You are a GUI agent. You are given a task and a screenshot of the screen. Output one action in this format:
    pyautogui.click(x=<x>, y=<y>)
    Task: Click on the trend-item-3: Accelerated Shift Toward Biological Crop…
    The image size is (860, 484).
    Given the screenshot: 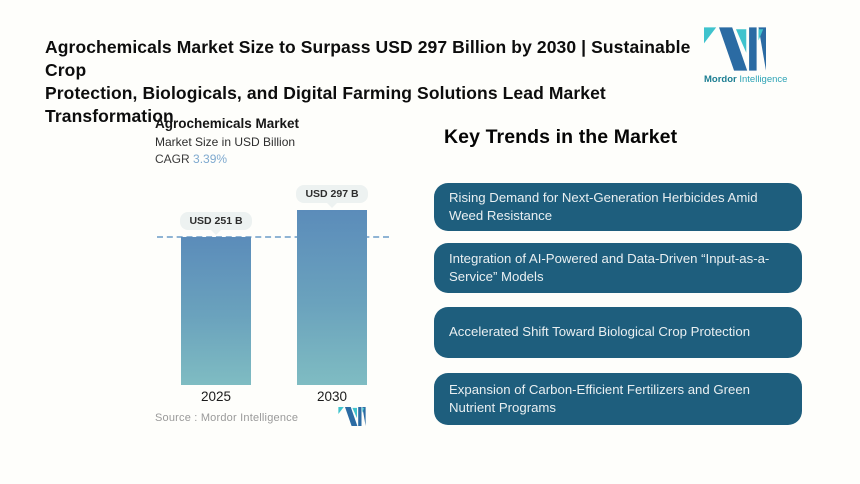 What is the action you would take?
    pyautogui.click(x=618, y=332)
    